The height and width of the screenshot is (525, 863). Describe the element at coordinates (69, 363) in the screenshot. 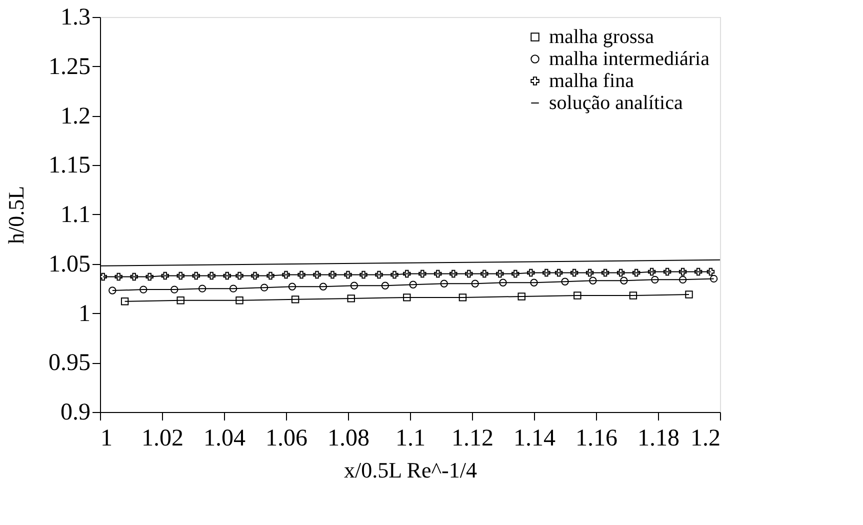

I see `y-tick-label: 0.95` at that location.